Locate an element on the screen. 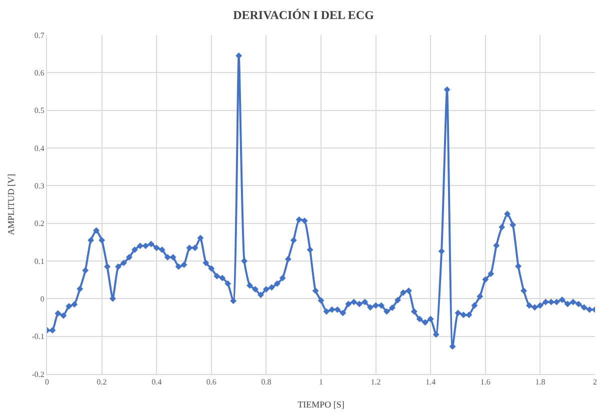 The width and height of the screenshot is (607, 418). x-tick-label: 2 is located at coordinates (595, 382).